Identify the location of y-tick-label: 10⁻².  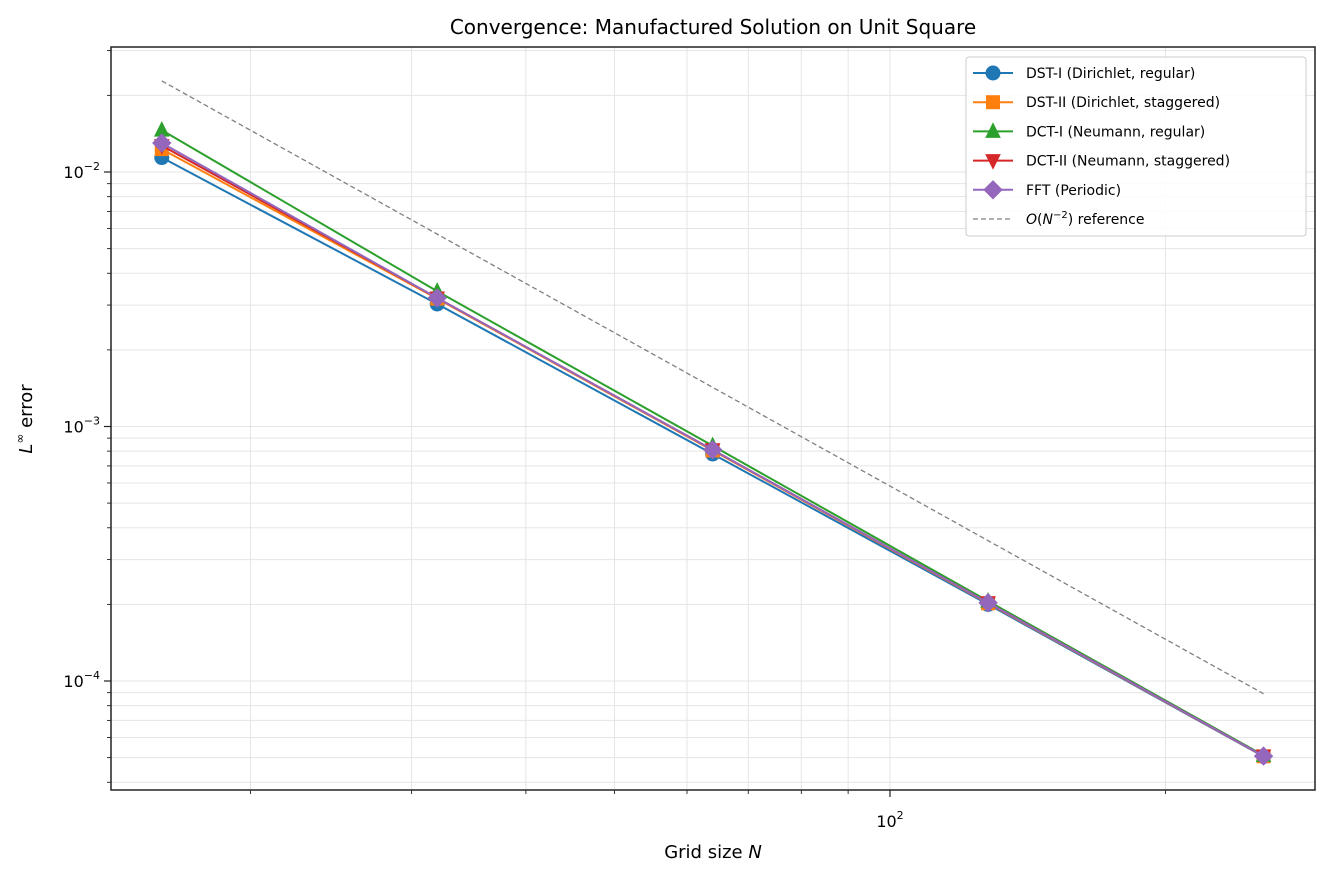
(81, 171).